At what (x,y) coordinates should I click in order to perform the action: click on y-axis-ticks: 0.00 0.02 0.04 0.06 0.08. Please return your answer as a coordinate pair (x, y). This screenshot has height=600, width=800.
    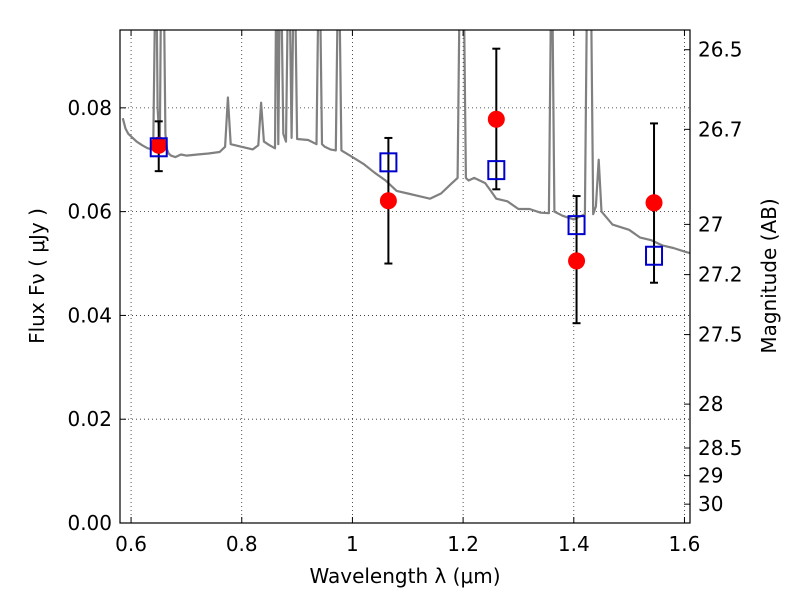
    Looking at the image, I should click on (96, 315).